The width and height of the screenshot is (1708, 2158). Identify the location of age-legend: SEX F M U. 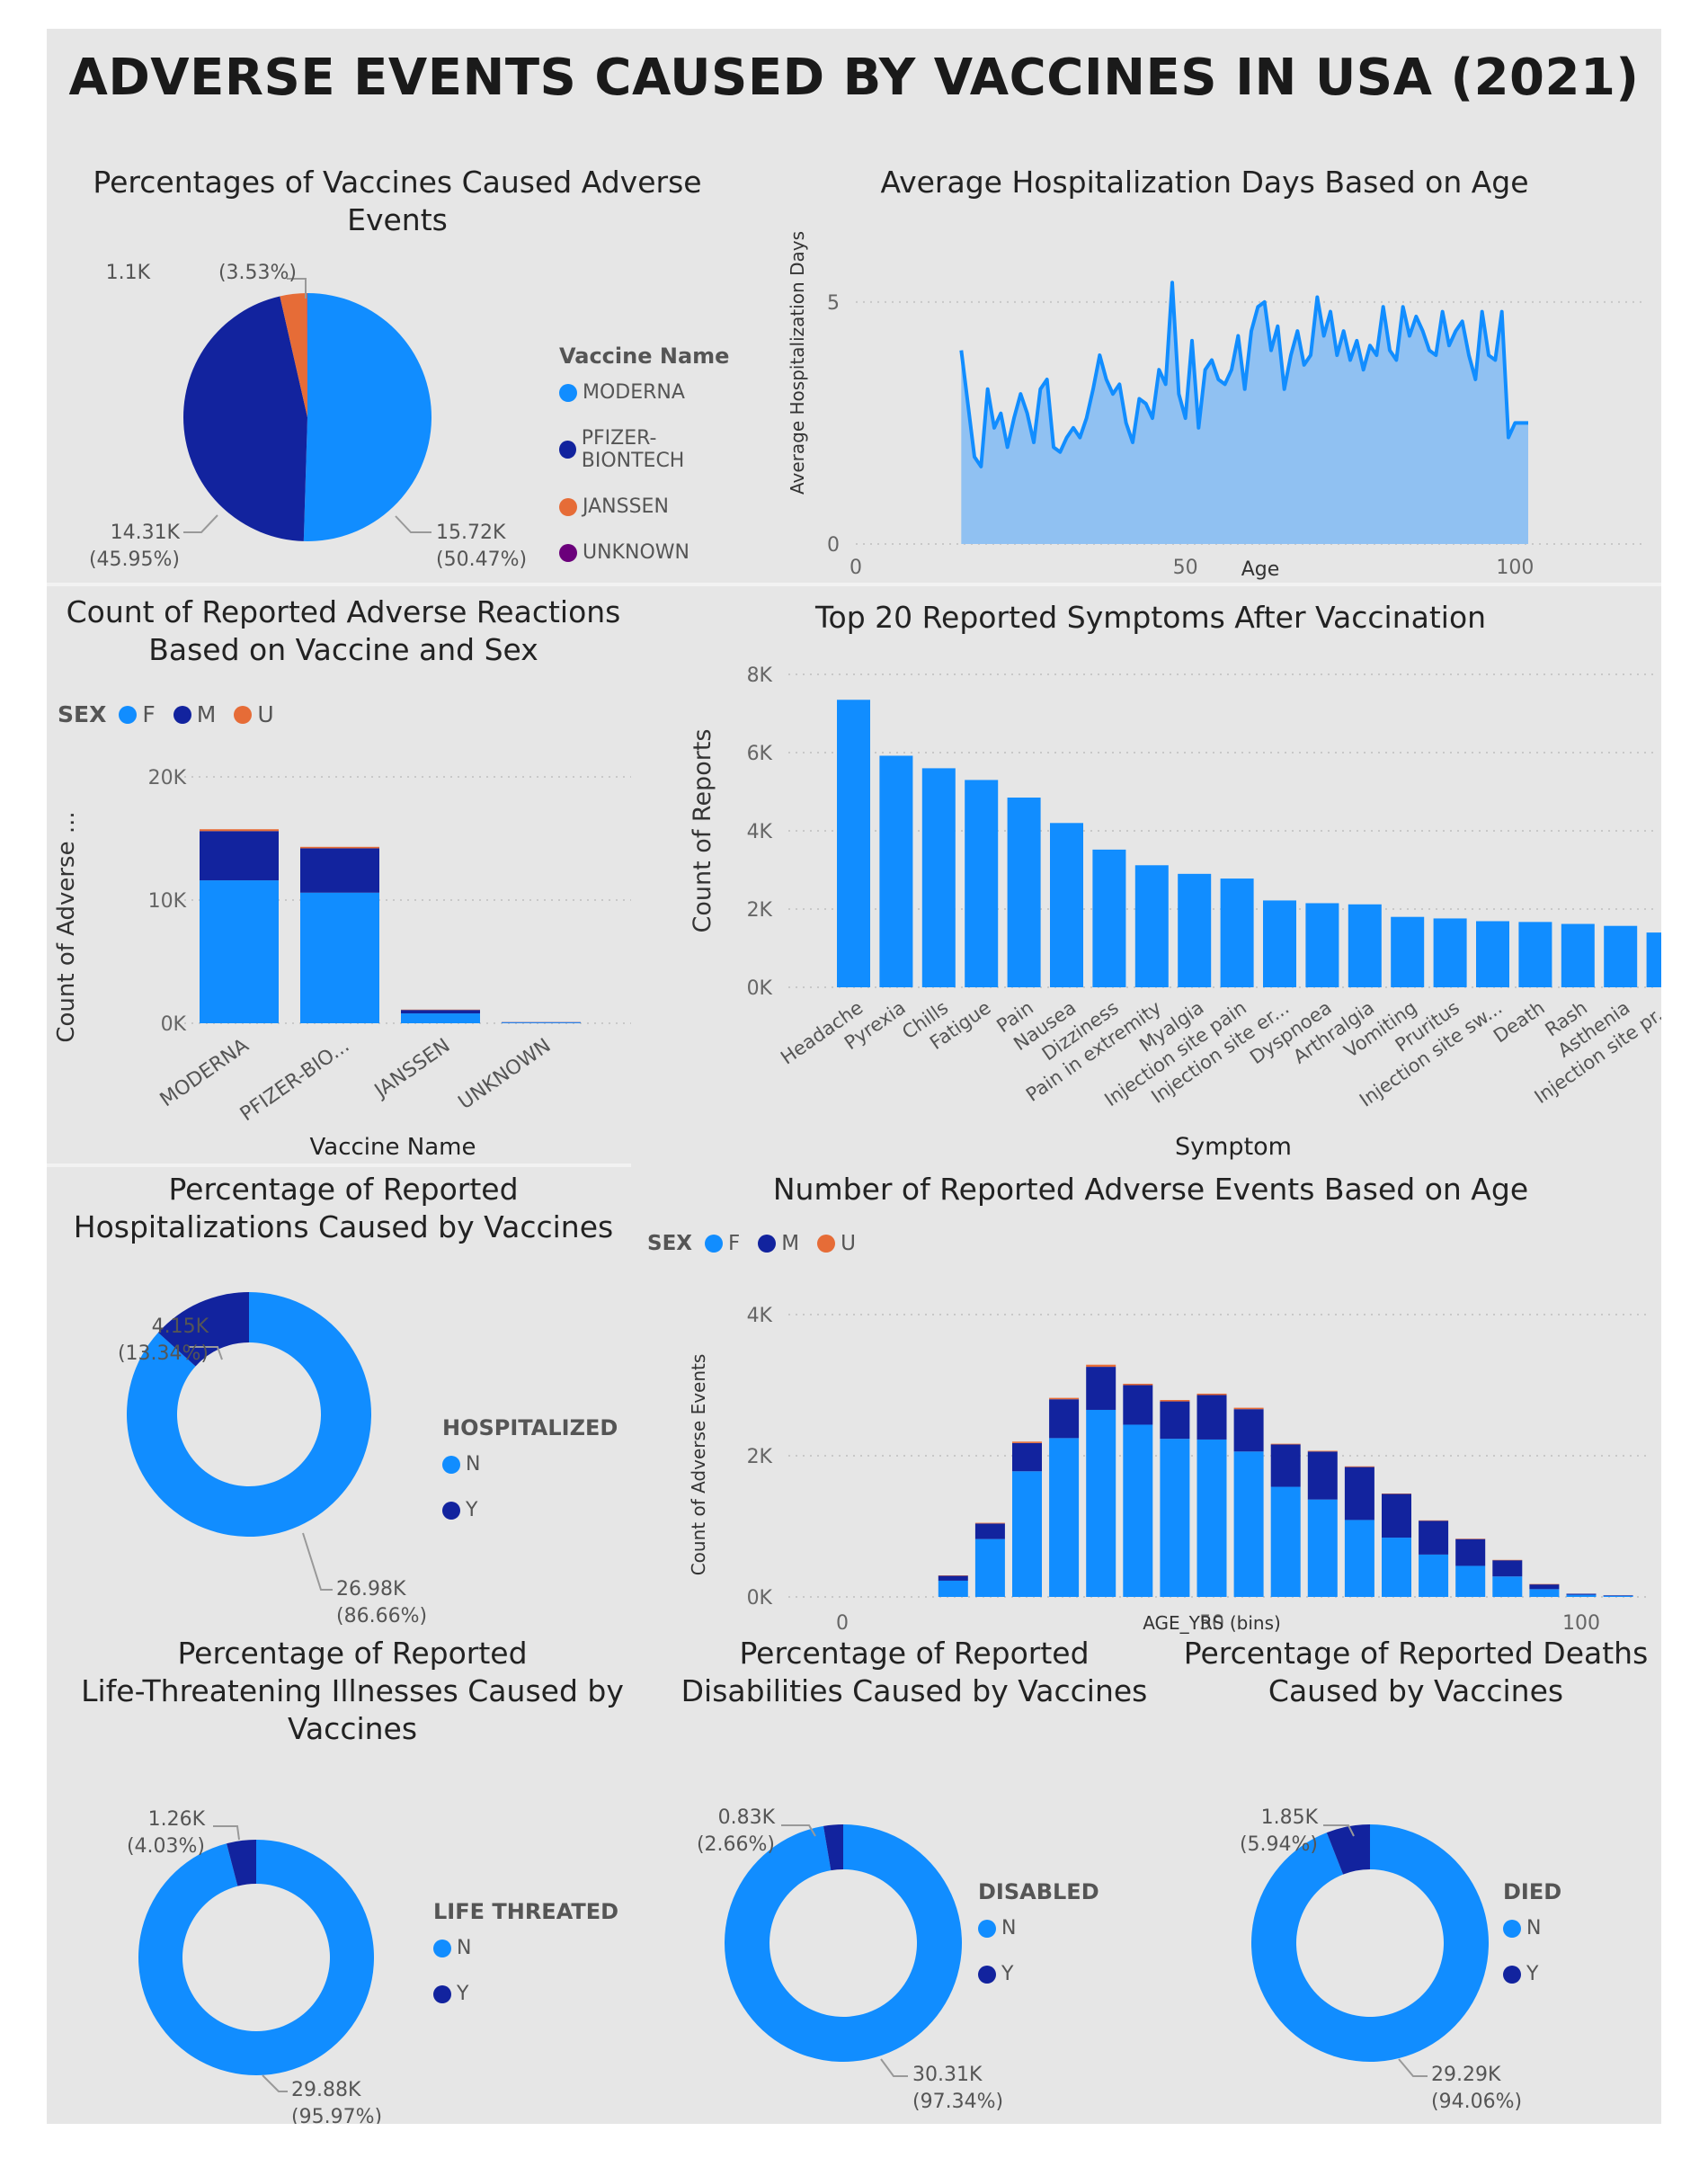
(757, 1243).